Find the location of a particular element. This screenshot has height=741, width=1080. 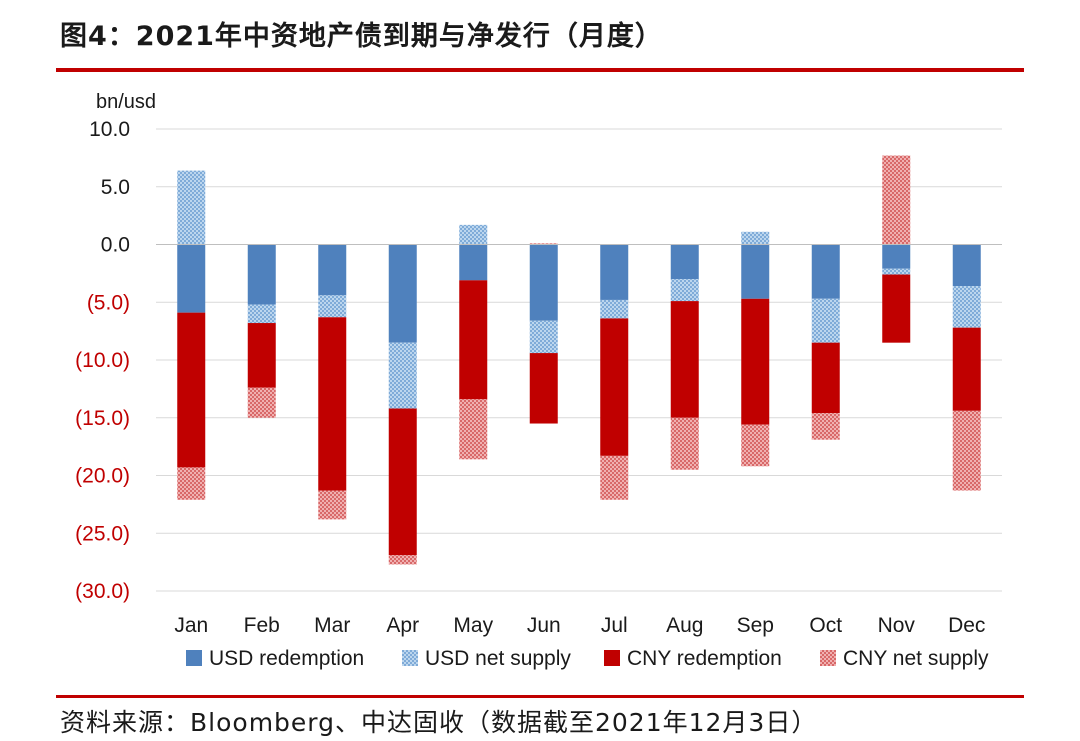

bar-jan-cny-redemption is located at coordinates (191, 390).